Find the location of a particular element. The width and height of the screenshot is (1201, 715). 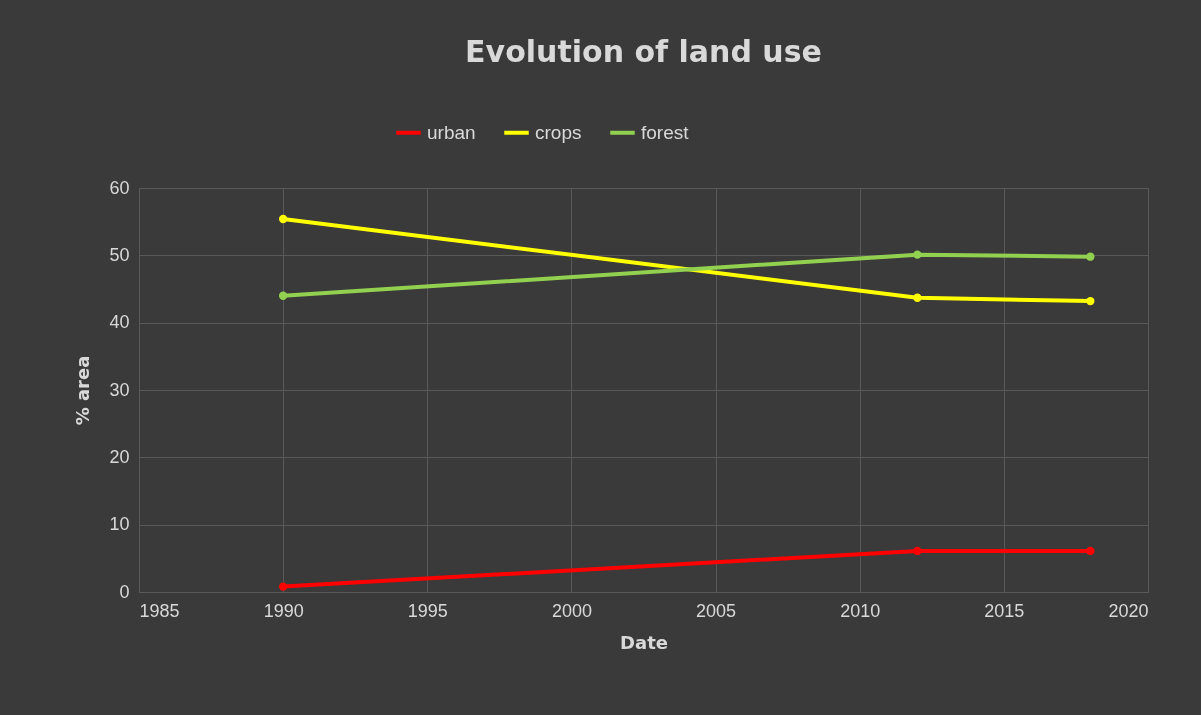

x-tick-label: 2005 is located at coordinates (716, 610).